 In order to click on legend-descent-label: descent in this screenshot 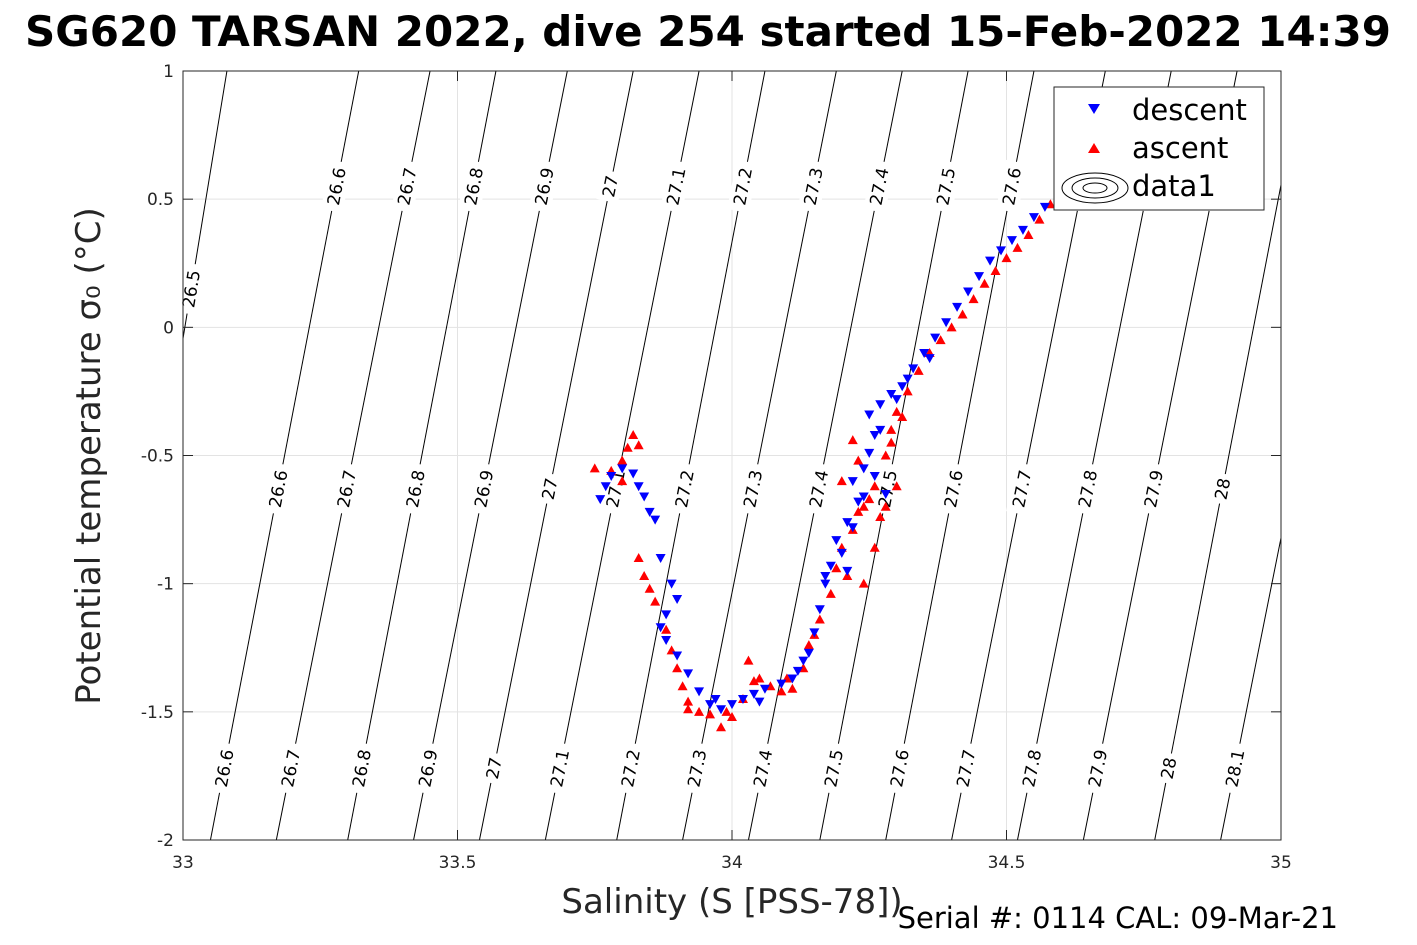, I will do `click(1189, 110)`.